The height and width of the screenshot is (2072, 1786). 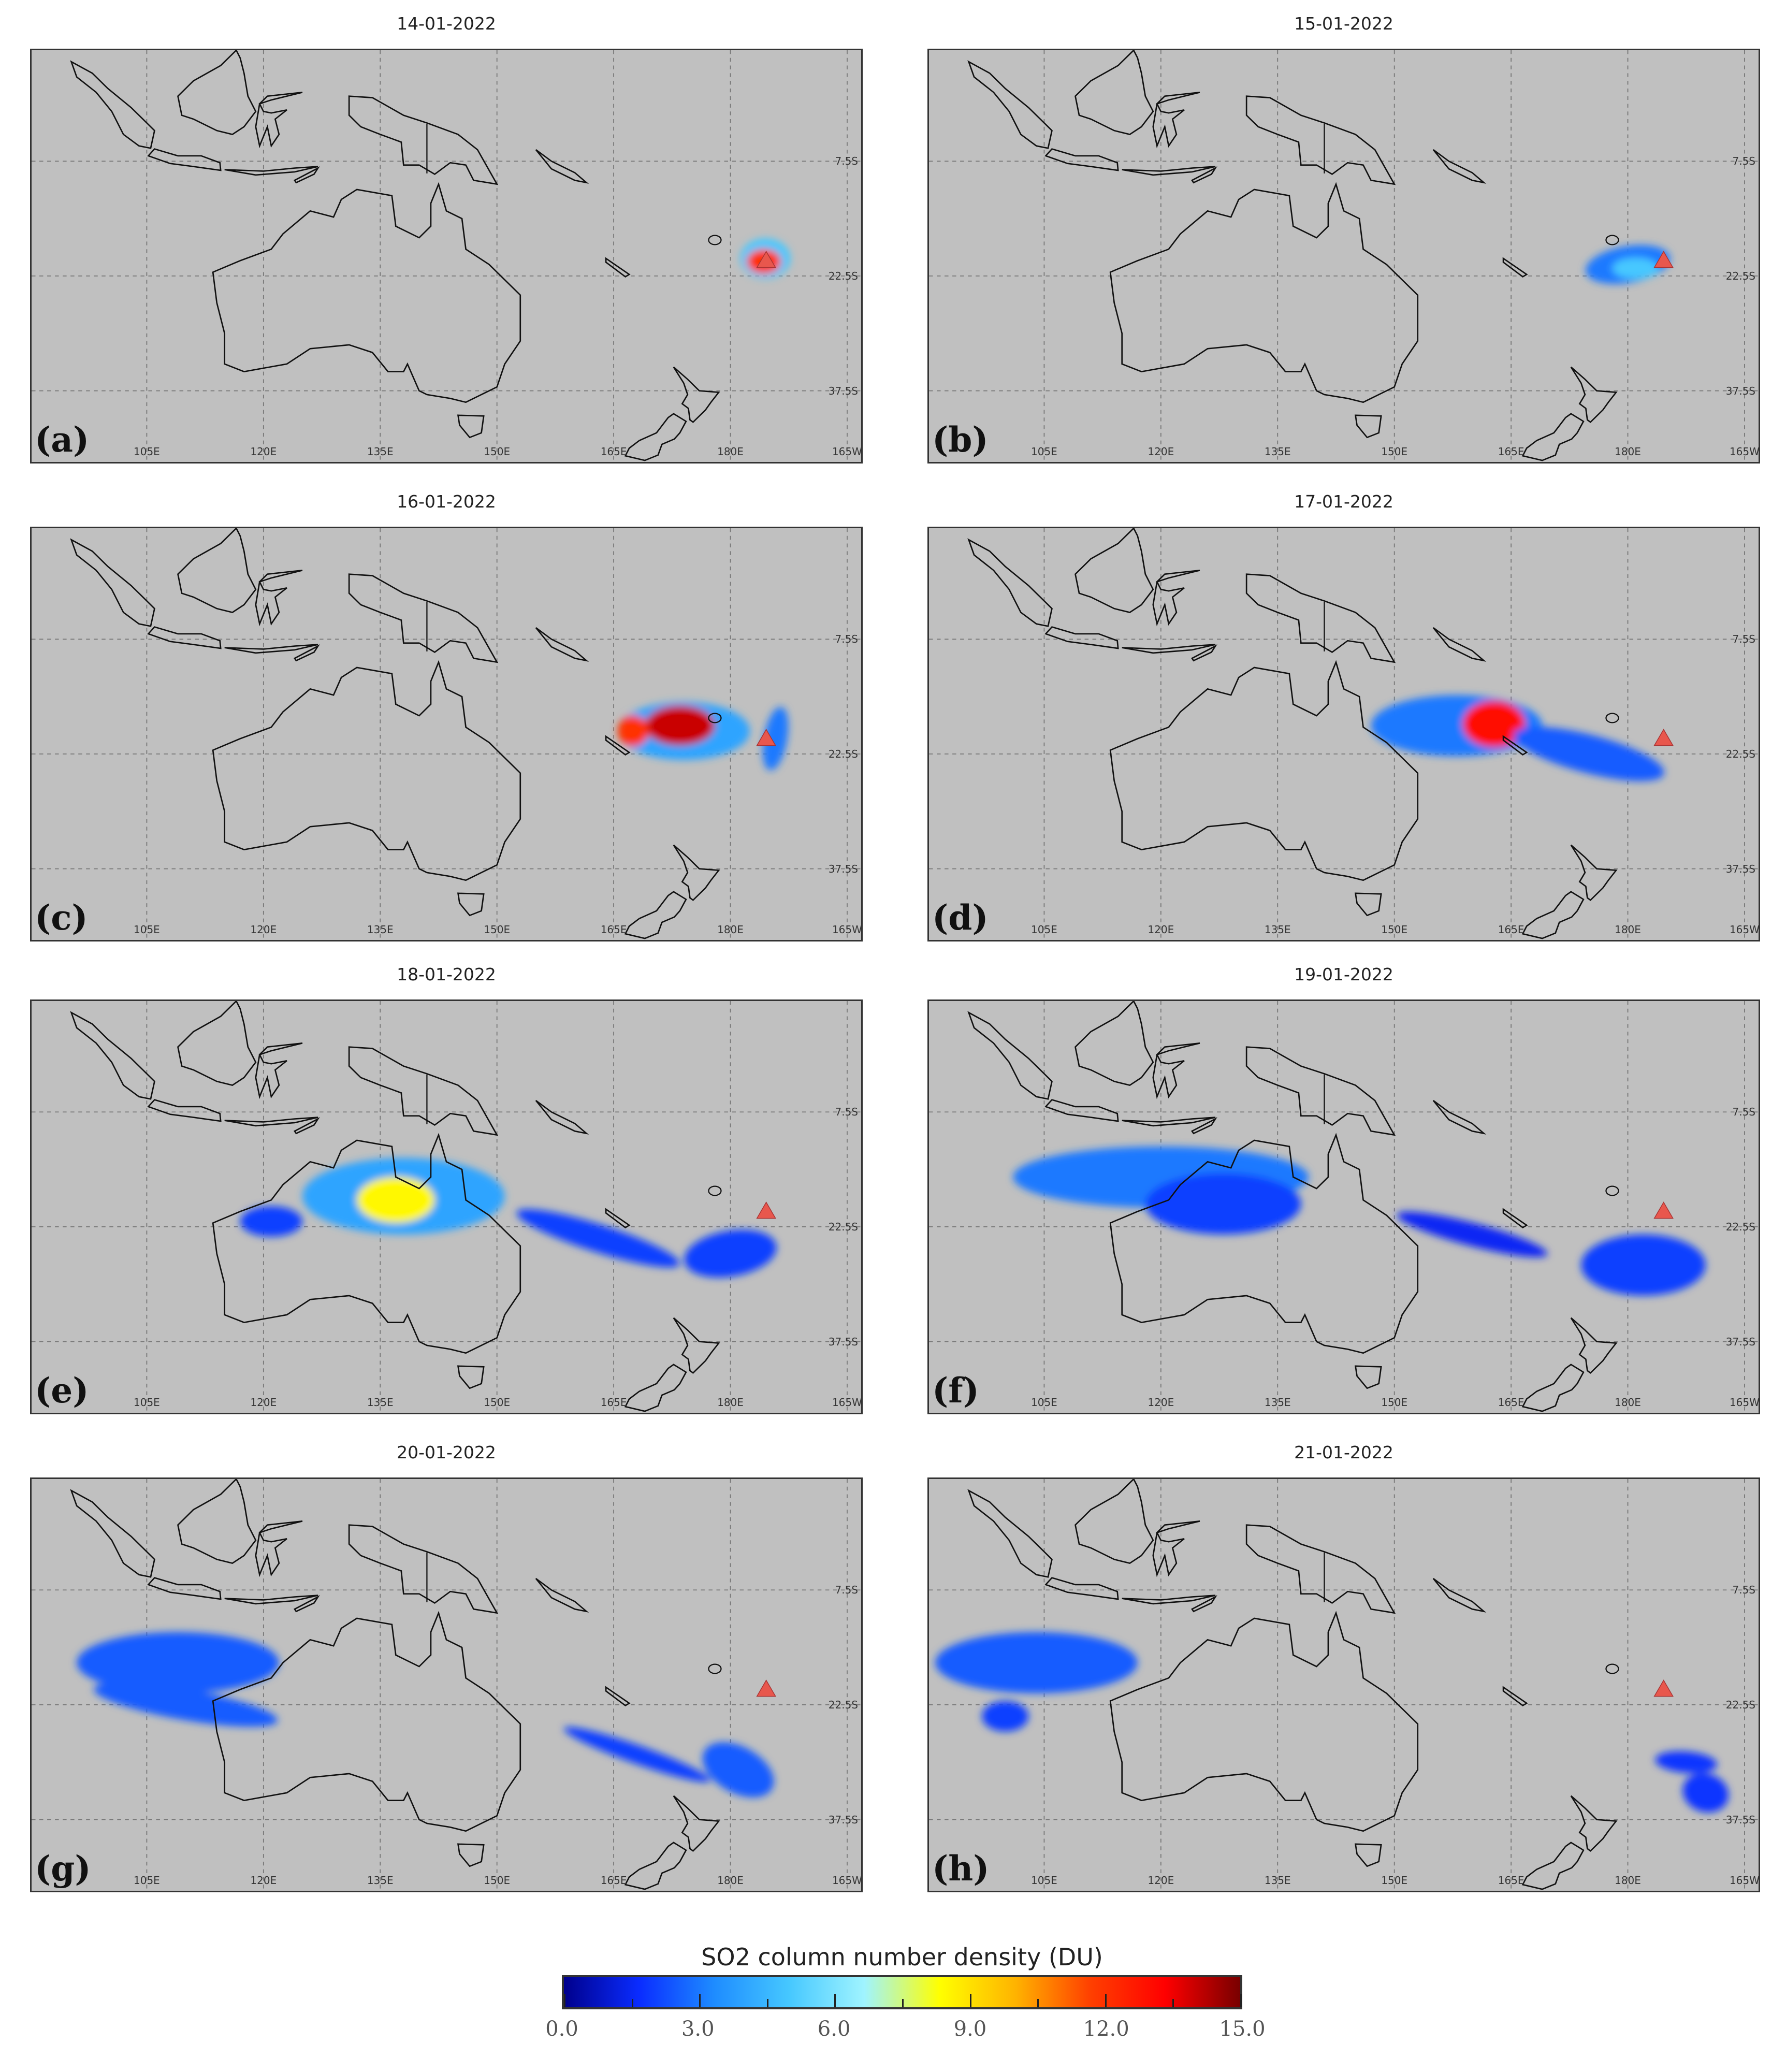 What do you see at coordinates (446, 734) in the screenshot?
I see `map-svg` at bounding box center [446, 734].